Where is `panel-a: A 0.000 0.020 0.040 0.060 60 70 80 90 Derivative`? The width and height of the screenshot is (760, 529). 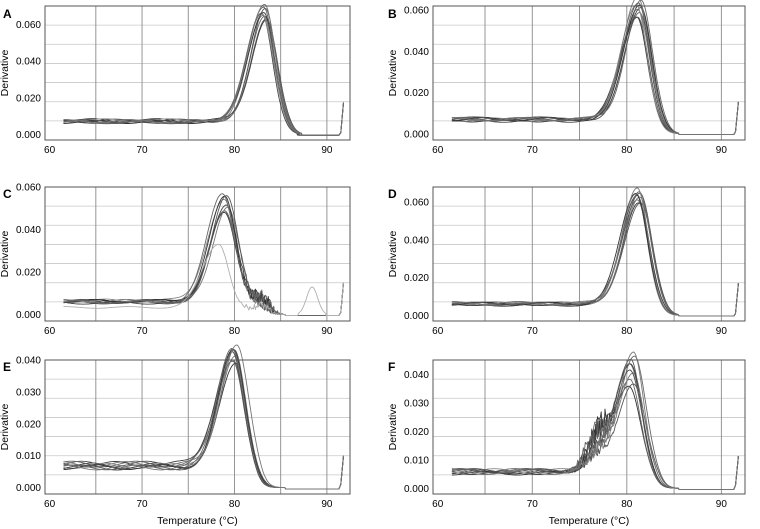
panel-a: A 0.000 0.020 0.040 0.060 60 70 80 90 Derivative is located at coordinates (175, 79).